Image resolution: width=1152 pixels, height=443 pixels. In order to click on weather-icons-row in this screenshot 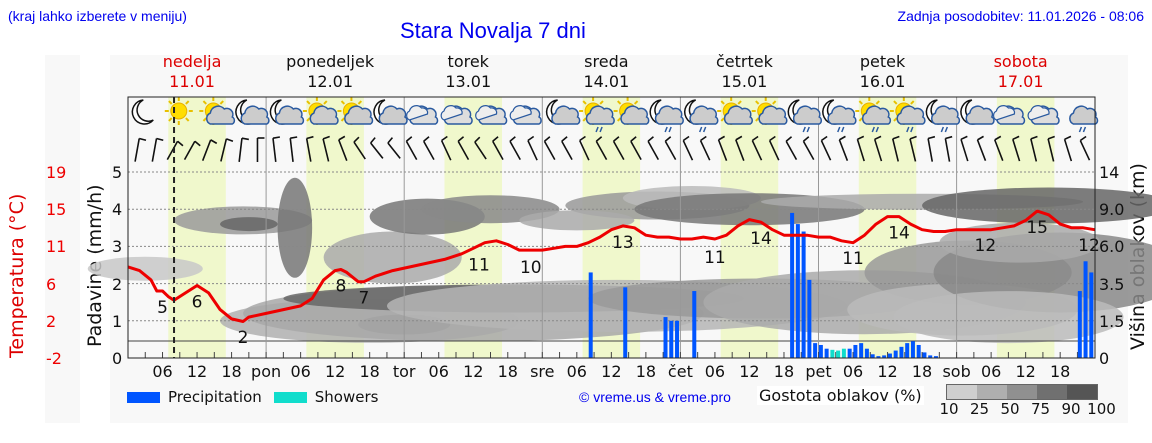, I will do `click(615, 115)`.